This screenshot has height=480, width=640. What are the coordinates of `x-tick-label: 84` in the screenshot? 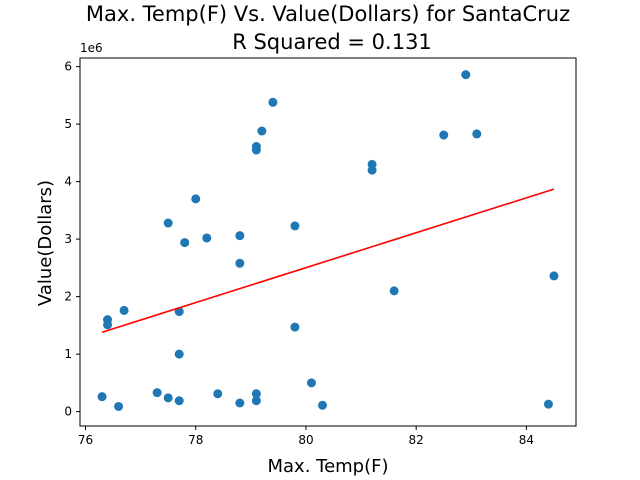 It's located at (526, 440).